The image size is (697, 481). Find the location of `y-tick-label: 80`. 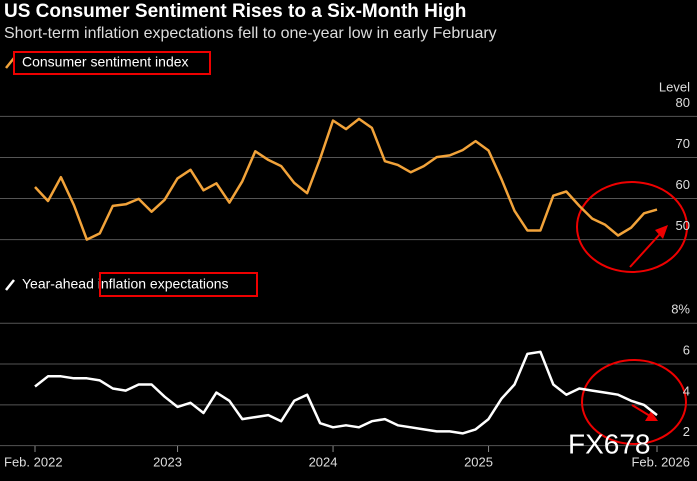

y-tick-label: 80 is located at coordinates (683, 102).